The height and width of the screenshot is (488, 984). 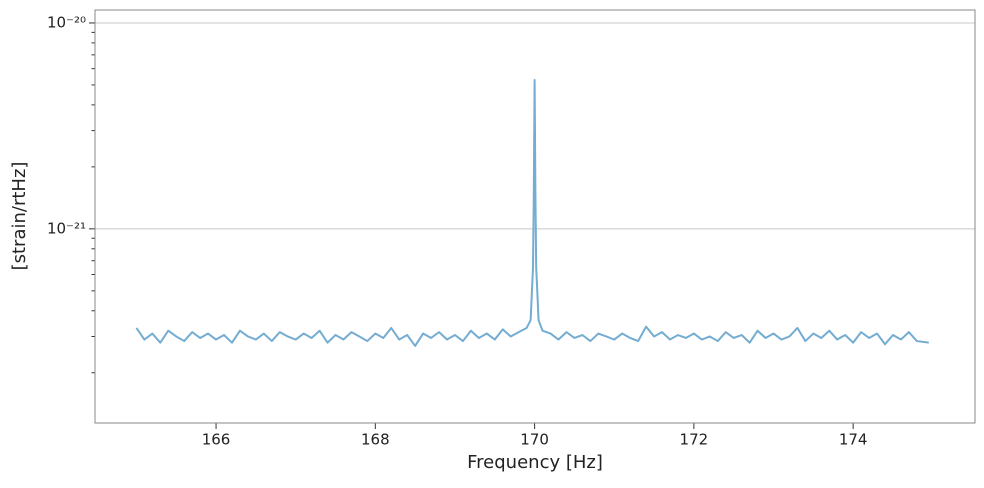 What do you see at coordinates (19, 216) in the screenshot?
I see `y-axis-label: [strain/rtHz]` at bounding box center [19, 216].